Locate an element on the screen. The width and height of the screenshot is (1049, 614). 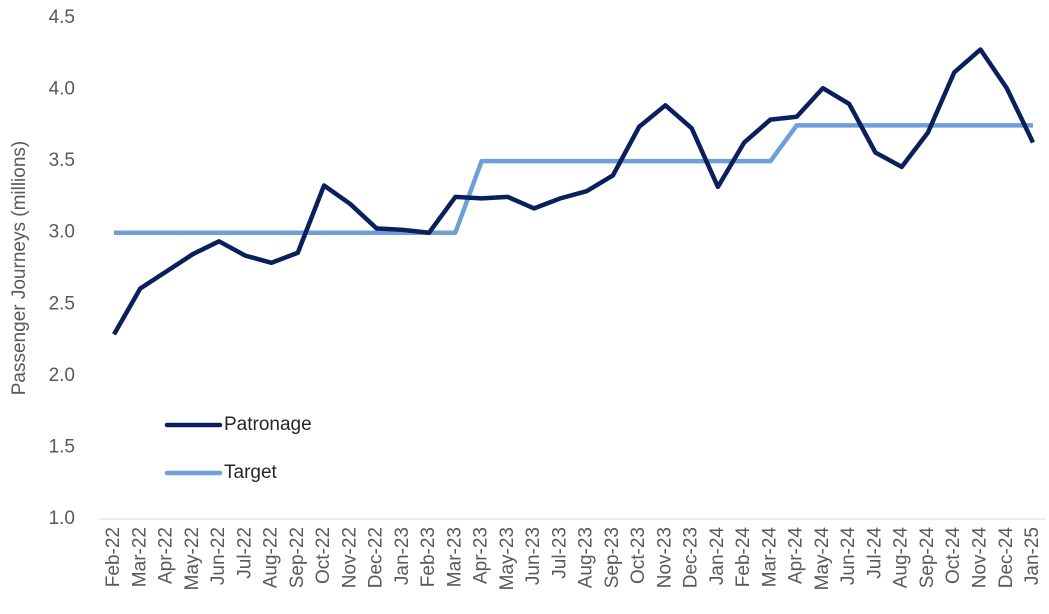
x-tick-label: May-24 is located at coordinates (822, 559).